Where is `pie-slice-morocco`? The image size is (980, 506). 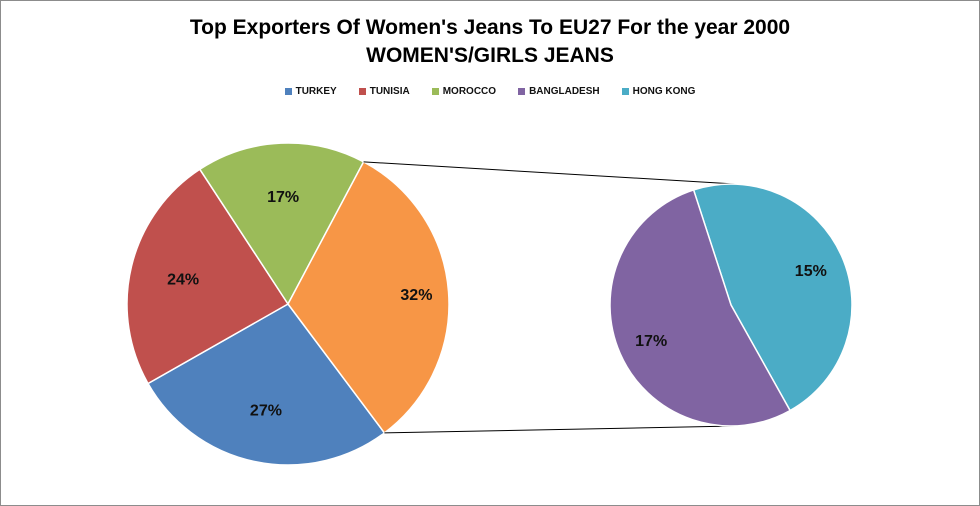
pie-slice-morocco is located at coordinates (281, 224).